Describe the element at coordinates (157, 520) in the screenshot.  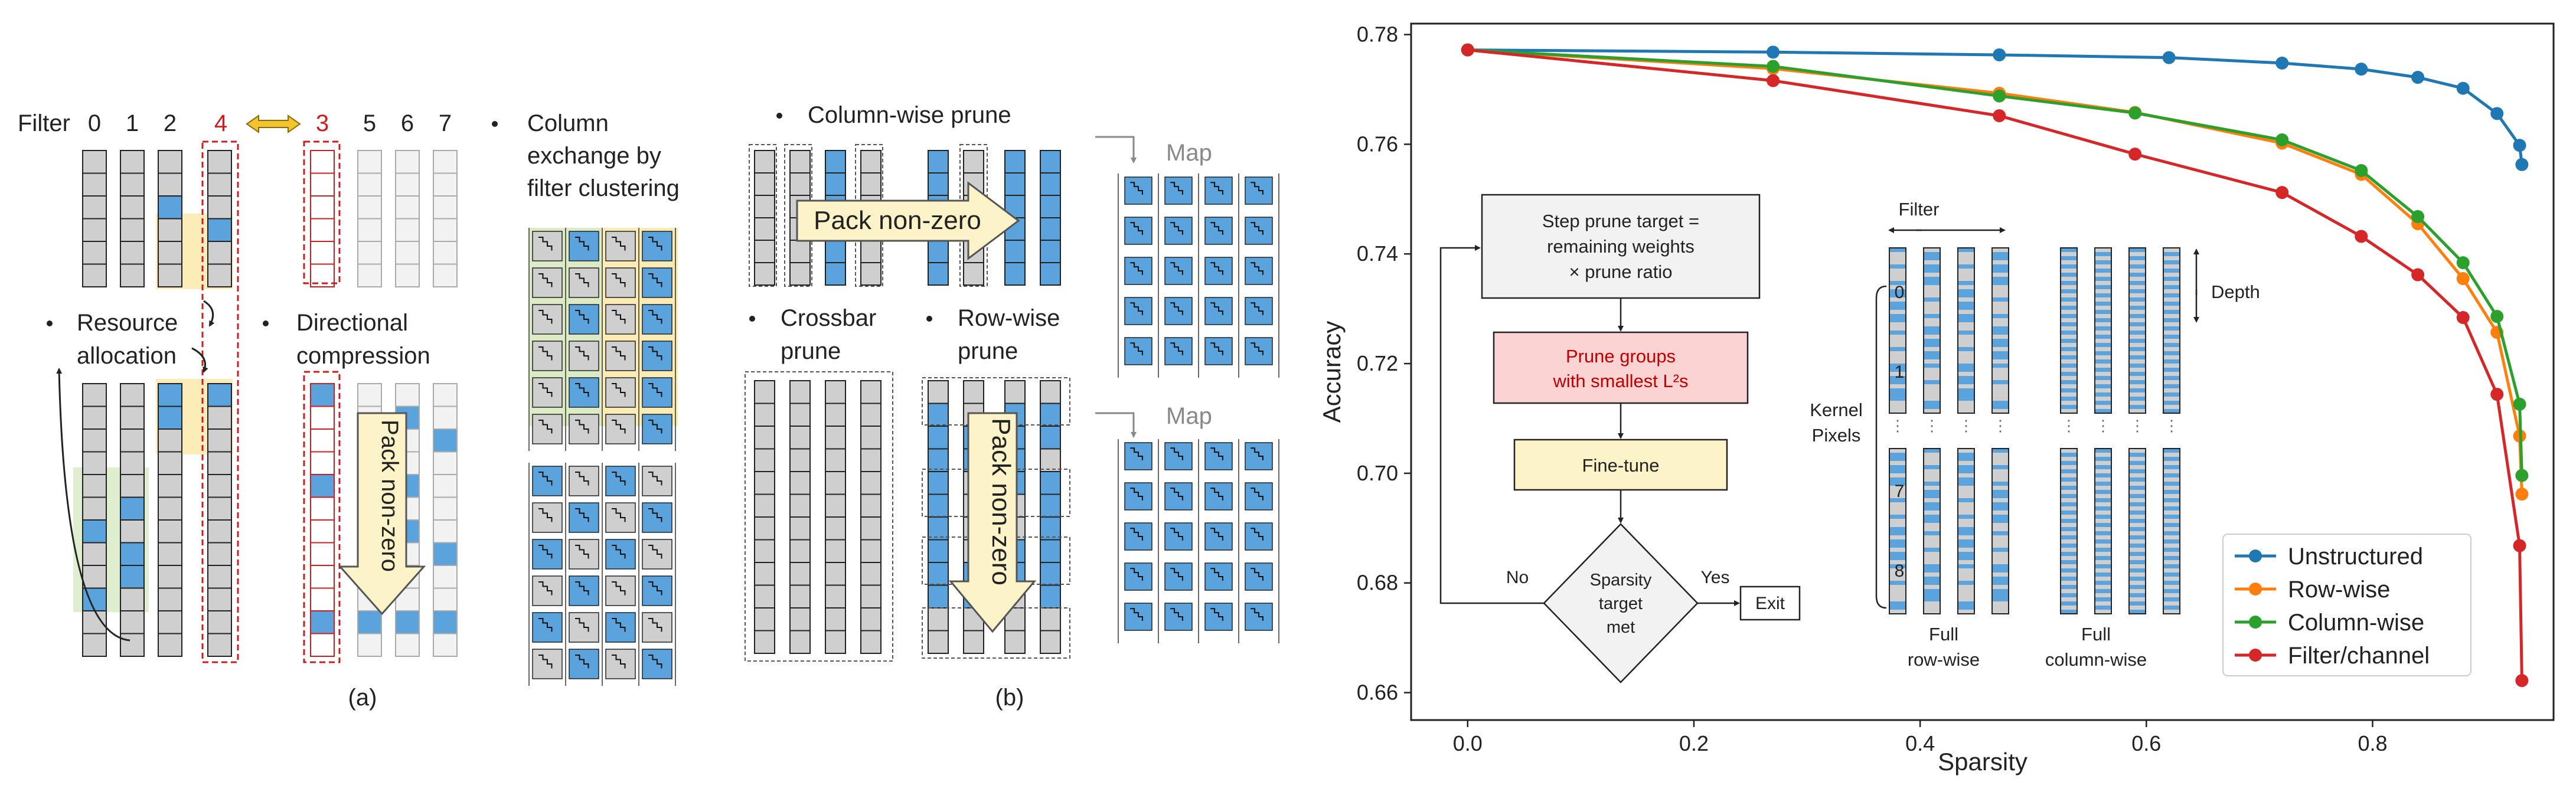
I see `filter-grid-bottom` at that location.